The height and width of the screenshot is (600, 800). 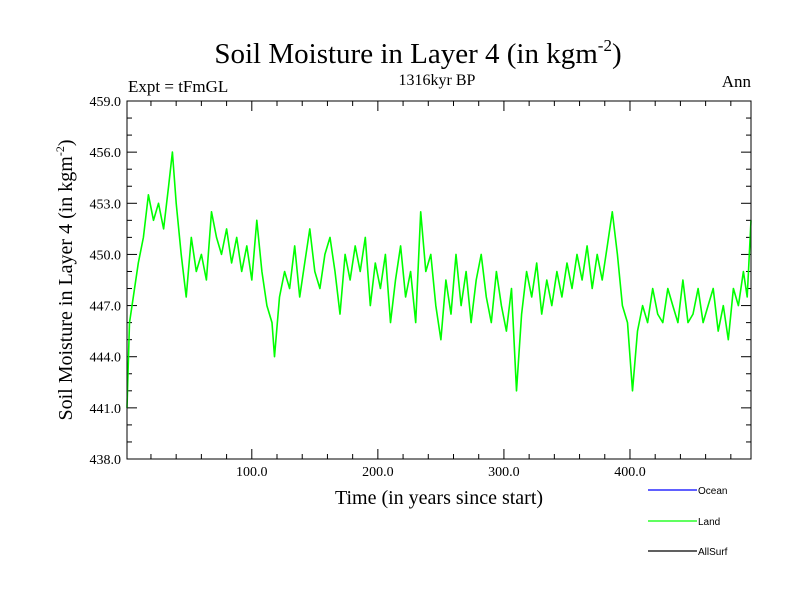 I want to click on y-axis-label-close: ), so click(x=66, y=142).